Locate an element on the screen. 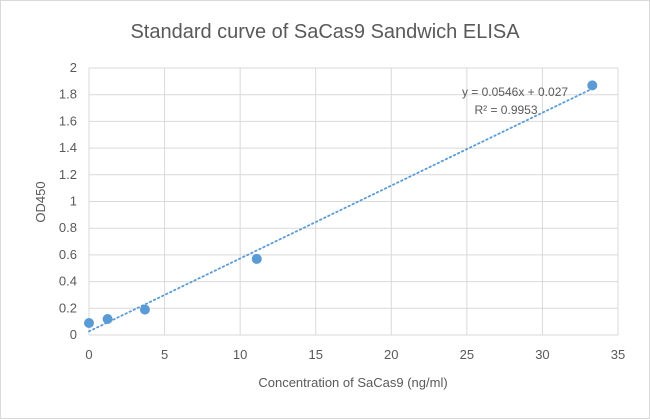  x-tick-label-5: 25 is located at coordinates (467, 354).